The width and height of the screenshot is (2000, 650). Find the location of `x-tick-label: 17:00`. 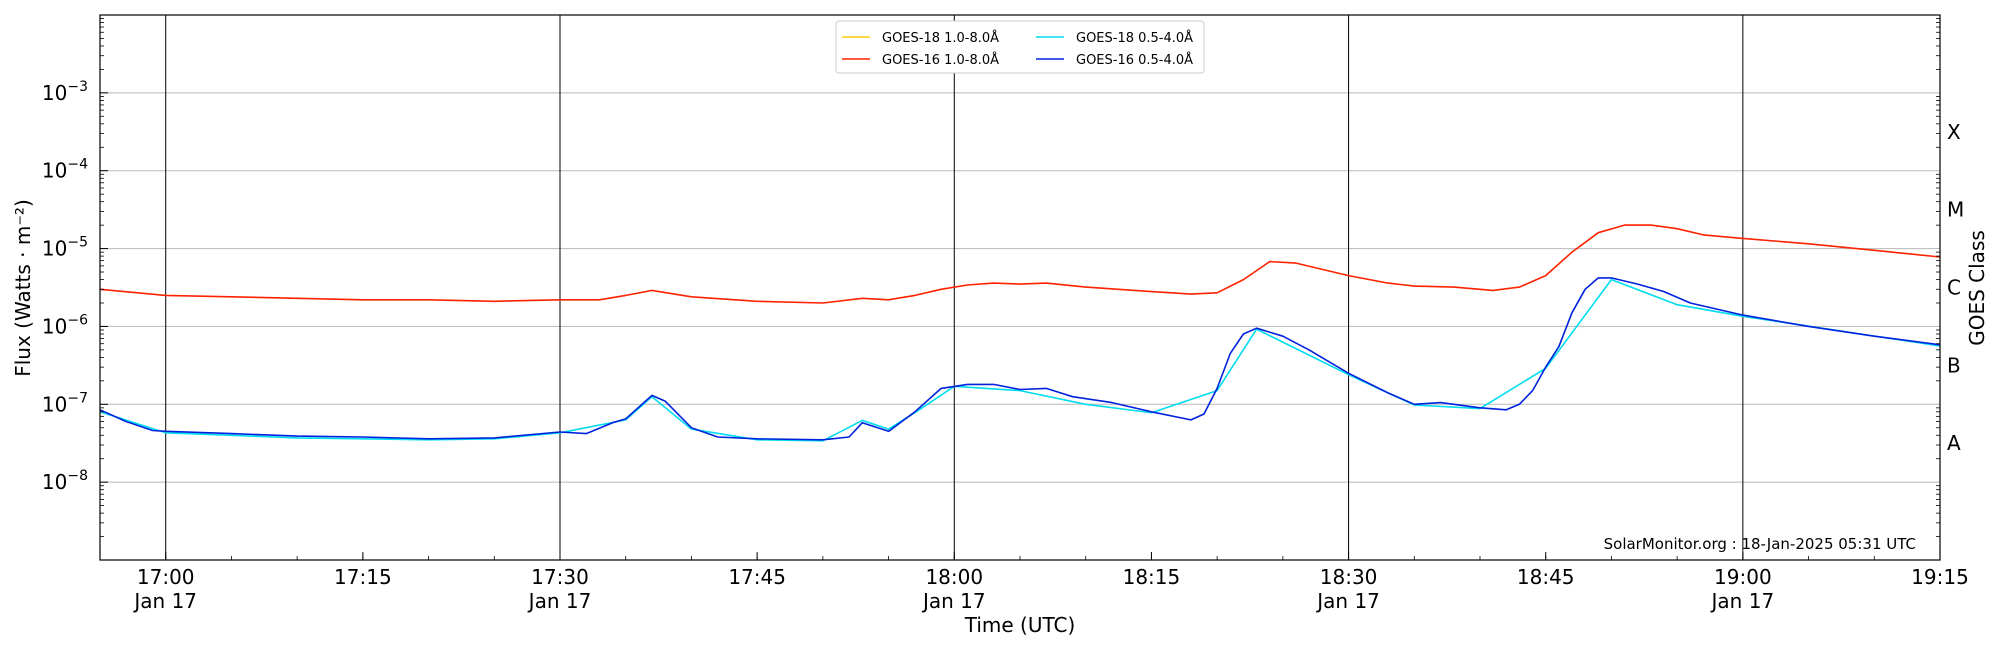

x-tick-label: 17:00 is located at coordinates (166, 577).